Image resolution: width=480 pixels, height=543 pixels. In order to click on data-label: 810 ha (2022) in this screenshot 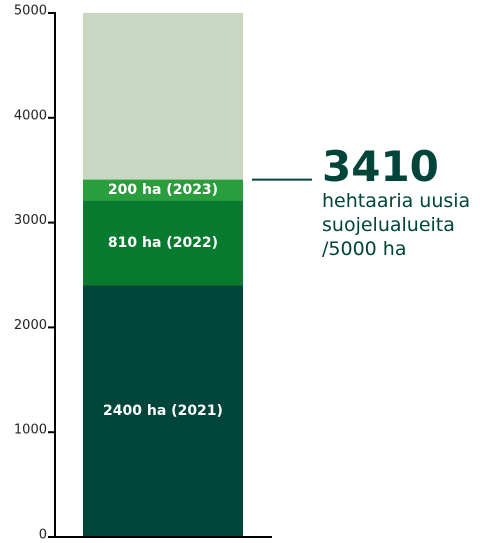, I will do `click(163, 243)`.